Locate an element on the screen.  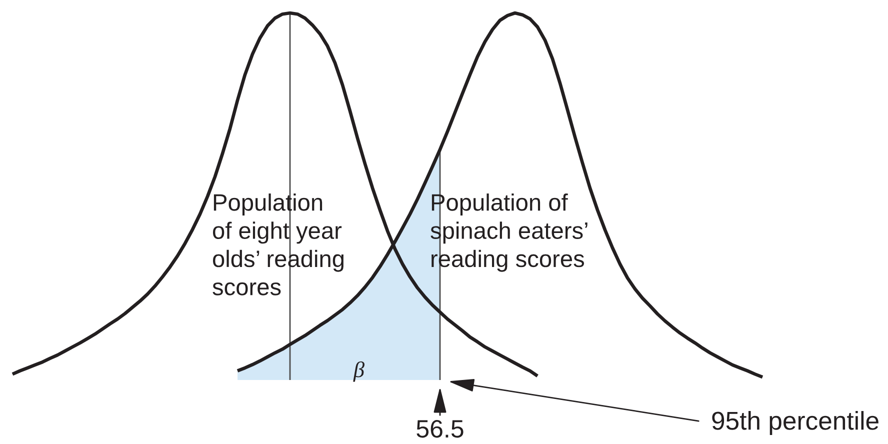
text: 95th percentile is located at coordinates (795, 423).